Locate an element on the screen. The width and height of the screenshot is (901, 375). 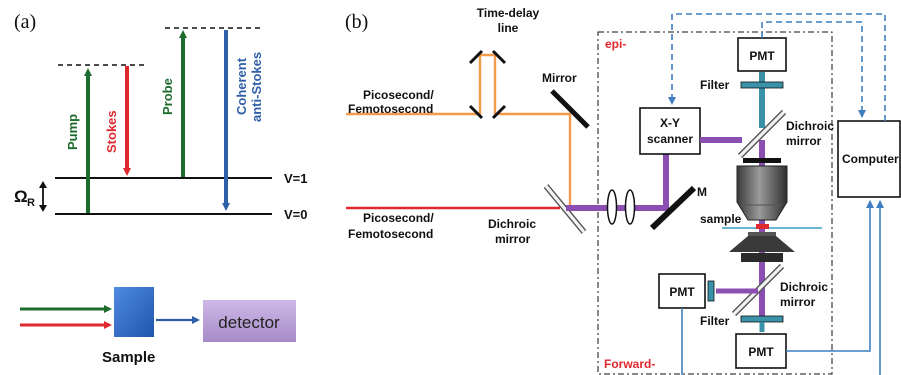
pmt-bottom-to-computer-wire is located at coordinates (830, 276).